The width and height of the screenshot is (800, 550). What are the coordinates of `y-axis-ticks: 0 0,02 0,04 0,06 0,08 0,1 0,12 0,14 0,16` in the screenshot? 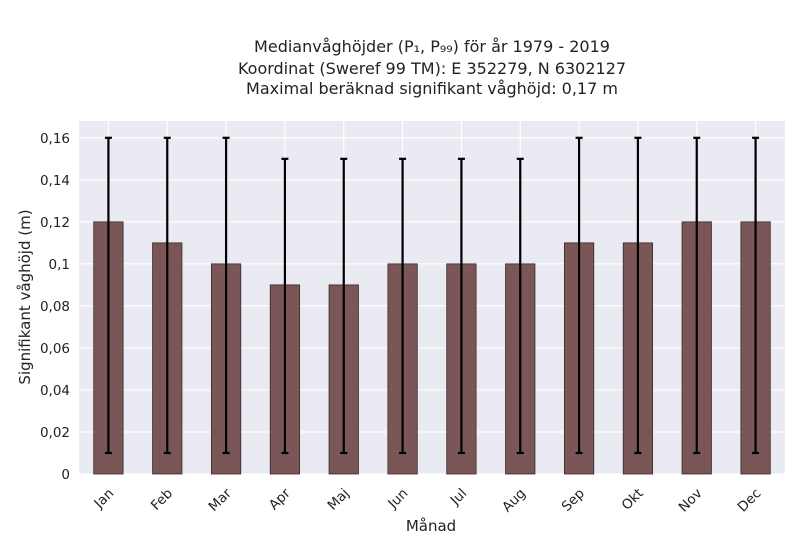 It's located at (55, 307).